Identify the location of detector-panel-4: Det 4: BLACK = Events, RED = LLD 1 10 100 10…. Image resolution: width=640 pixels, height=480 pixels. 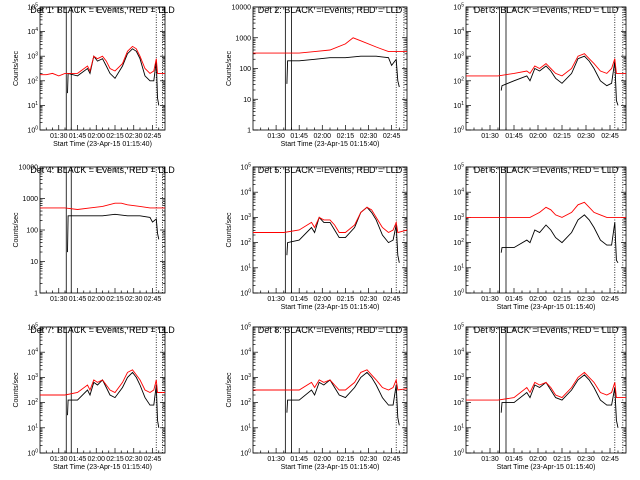
(94, 234).